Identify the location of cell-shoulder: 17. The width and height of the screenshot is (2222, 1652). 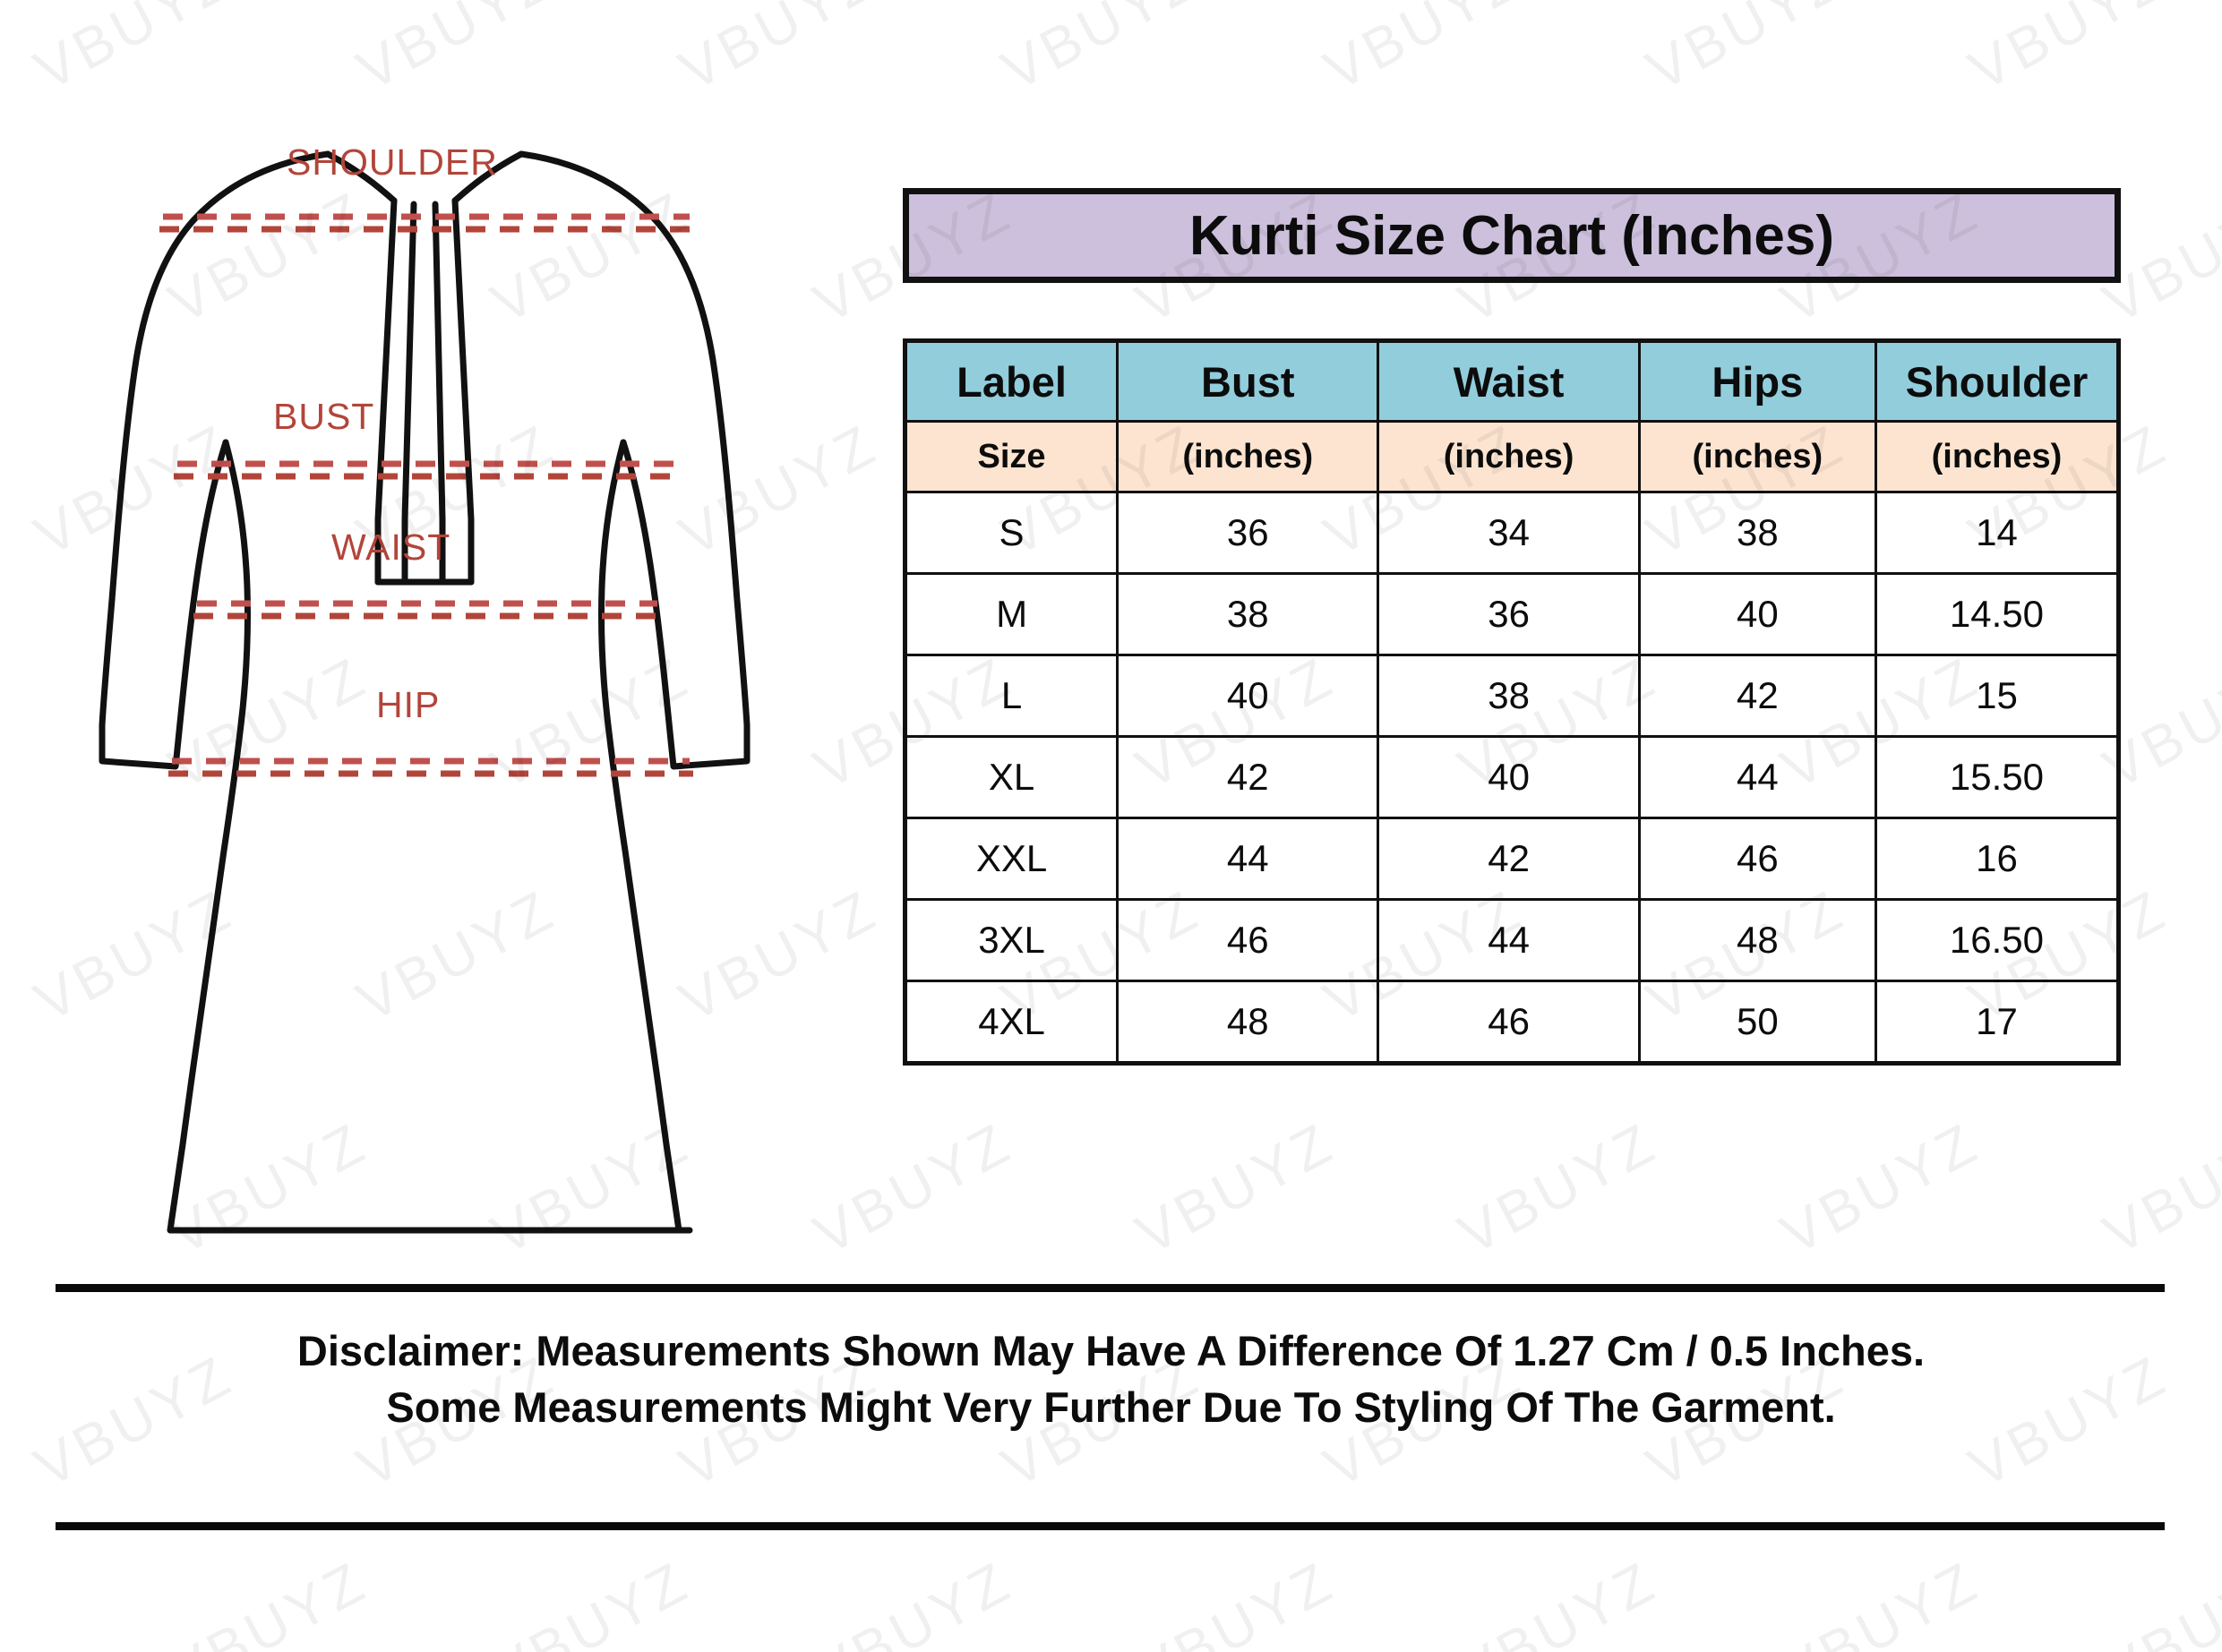
(1998, 1022).